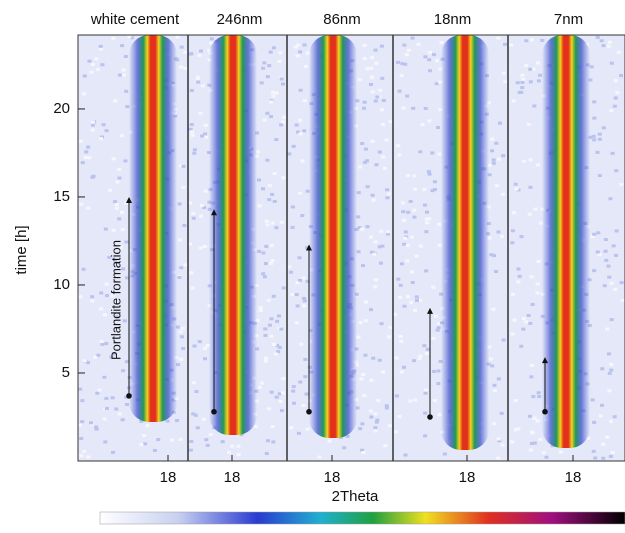 This screenshot has height=533, width=625. I want to click on arrow-head, so click(545, 360).